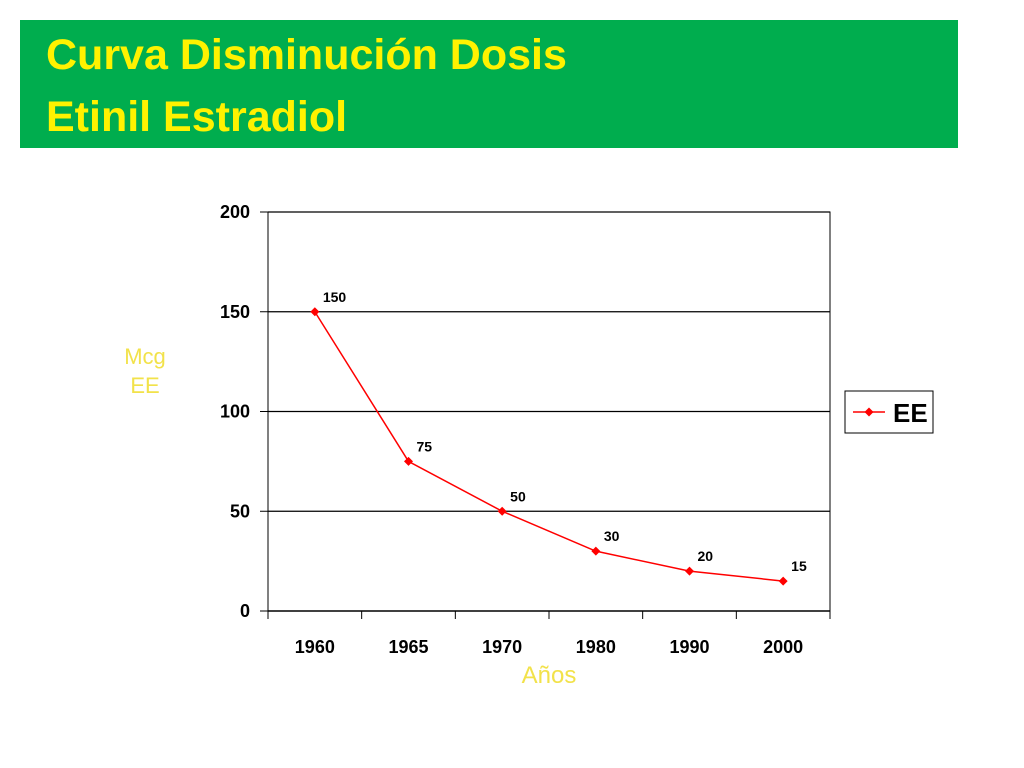  What do you see at coordinates (235, 312) in the screenshot?
I see `y-tick-label: 150` at bounding box center [235, 312].